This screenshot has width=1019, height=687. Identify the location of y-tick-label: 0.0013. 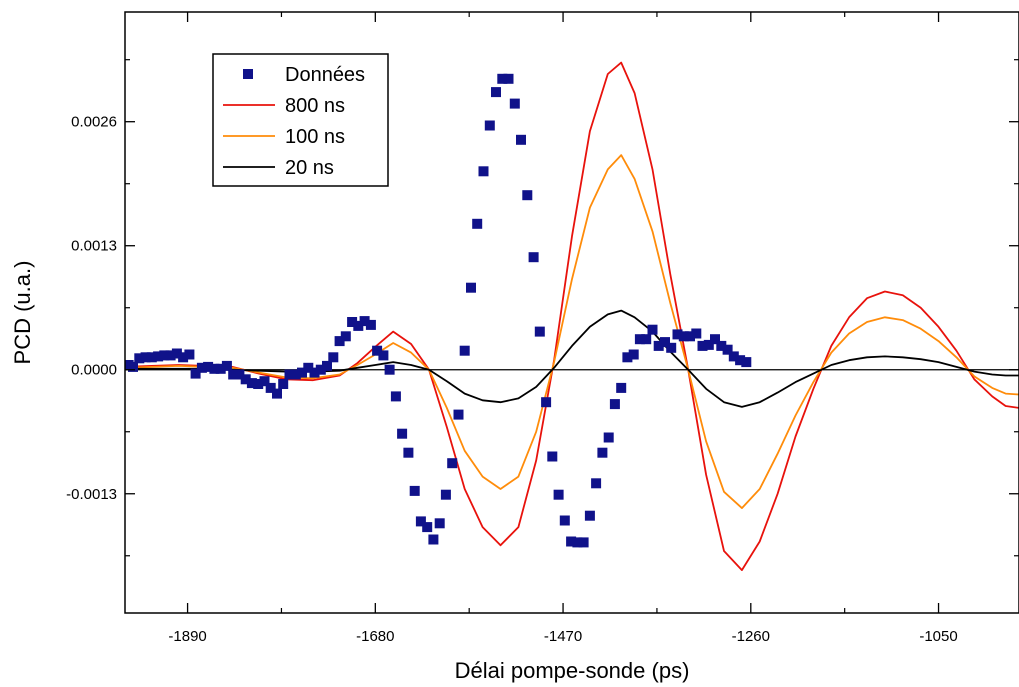
(94, 246).